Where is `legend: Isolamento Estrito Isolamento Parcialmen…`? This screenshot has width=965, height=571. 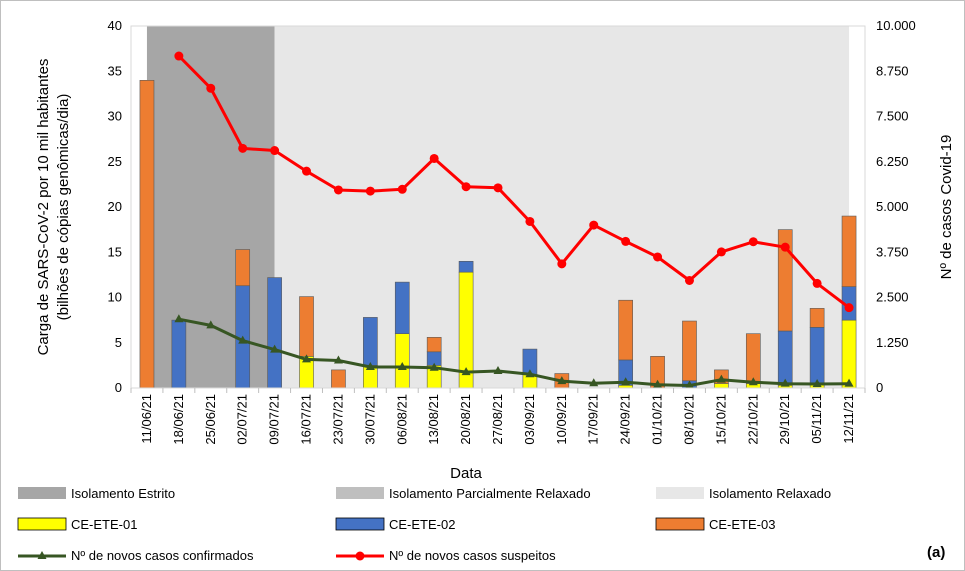
legend: Isolamento Estrito Isolamento Parcialmen… is located at coordinates (424, 524).